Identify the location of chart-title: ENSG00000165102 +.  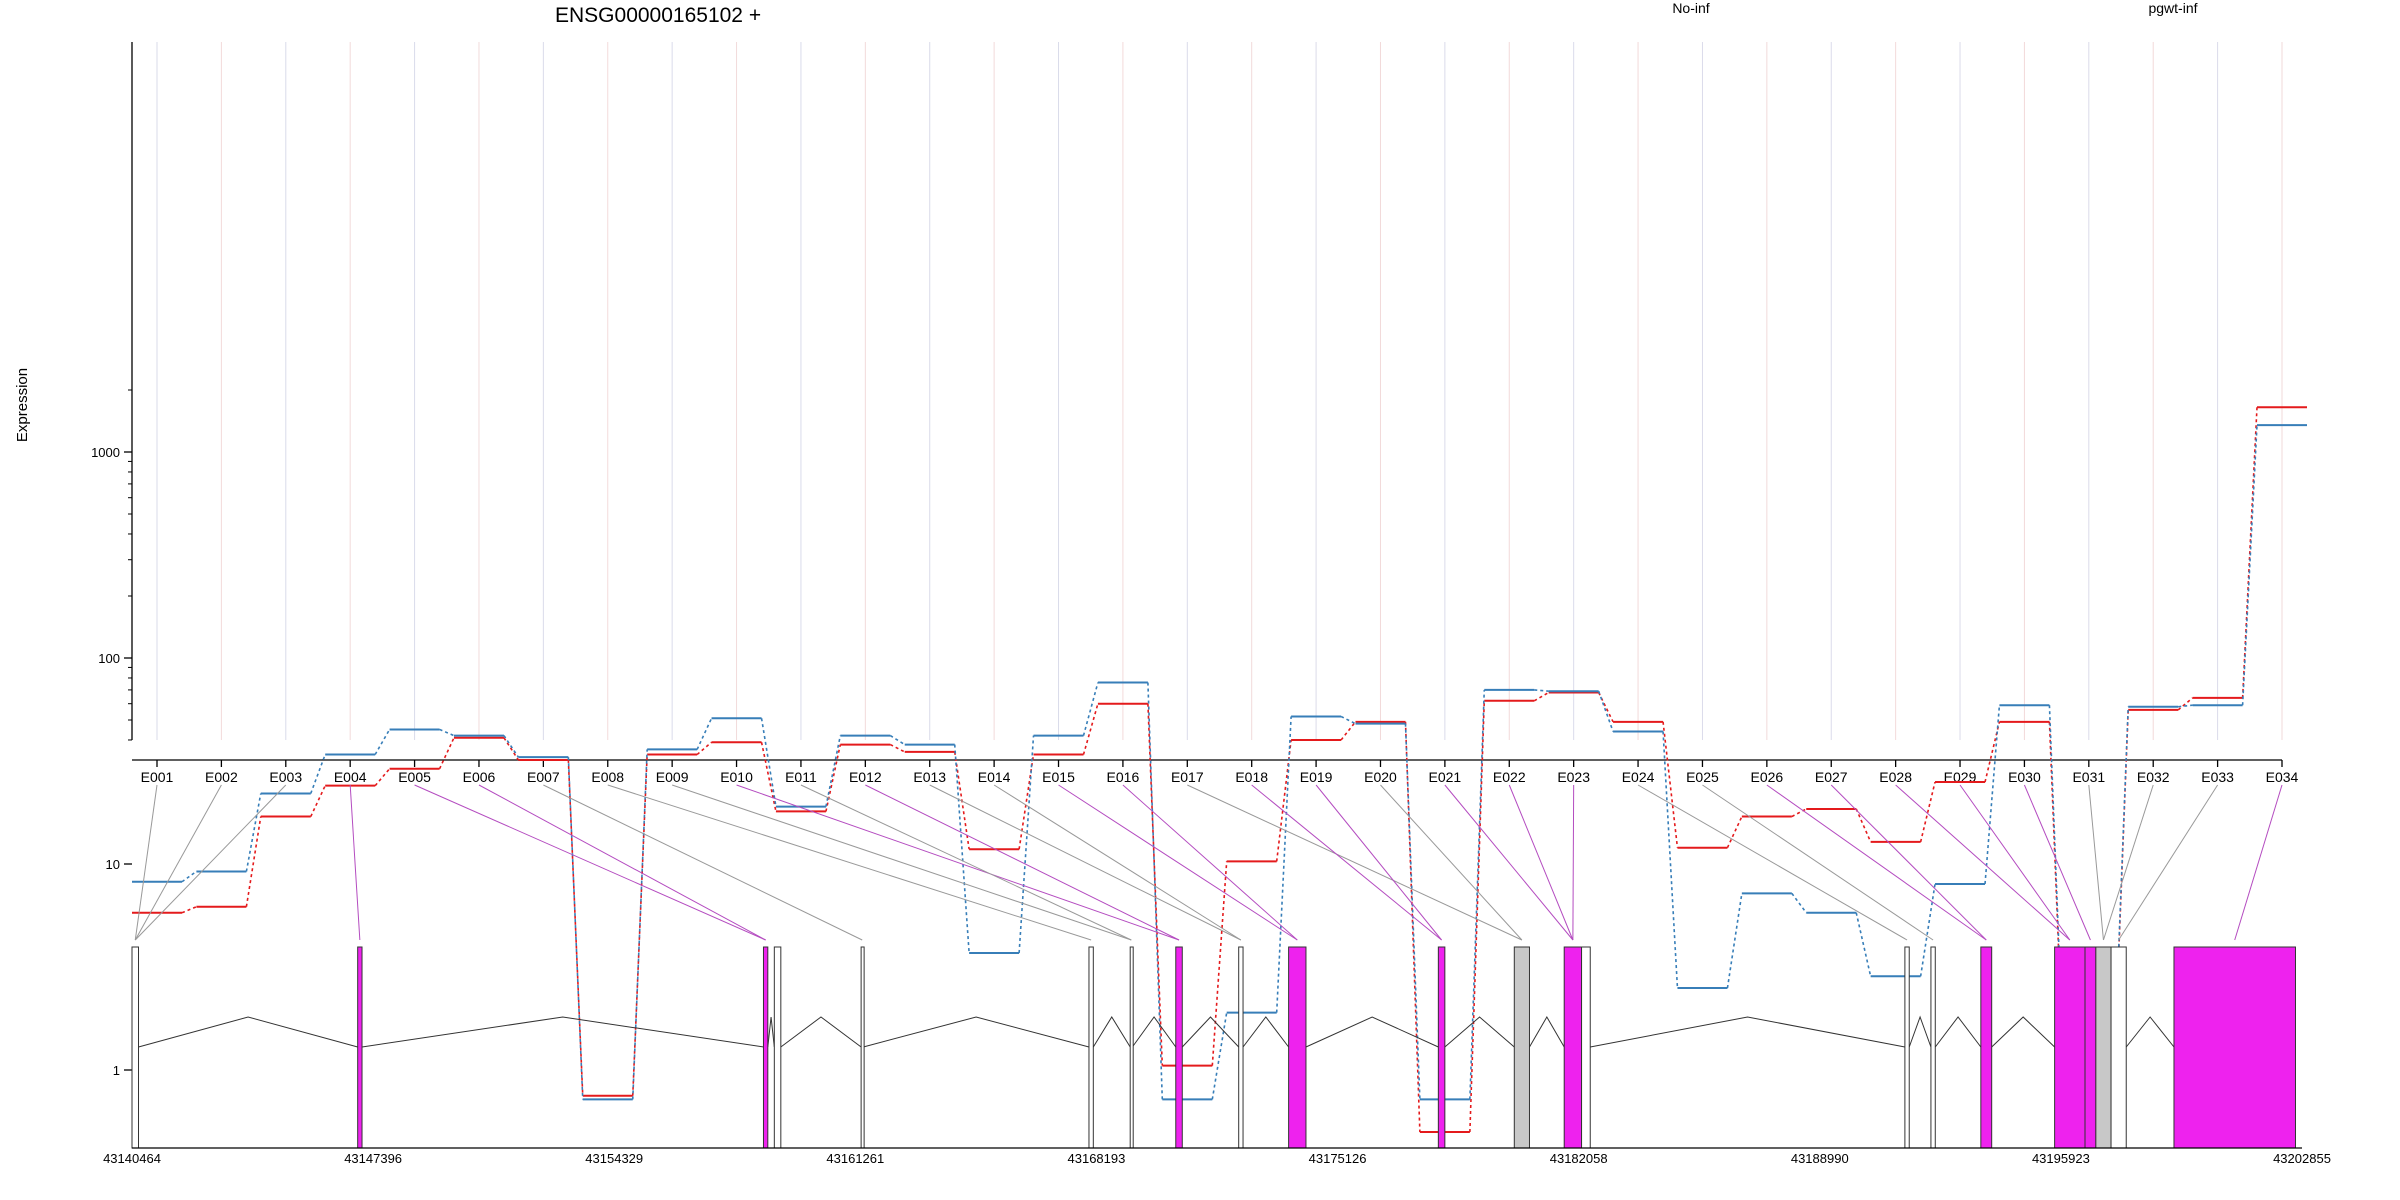
(658, 15).